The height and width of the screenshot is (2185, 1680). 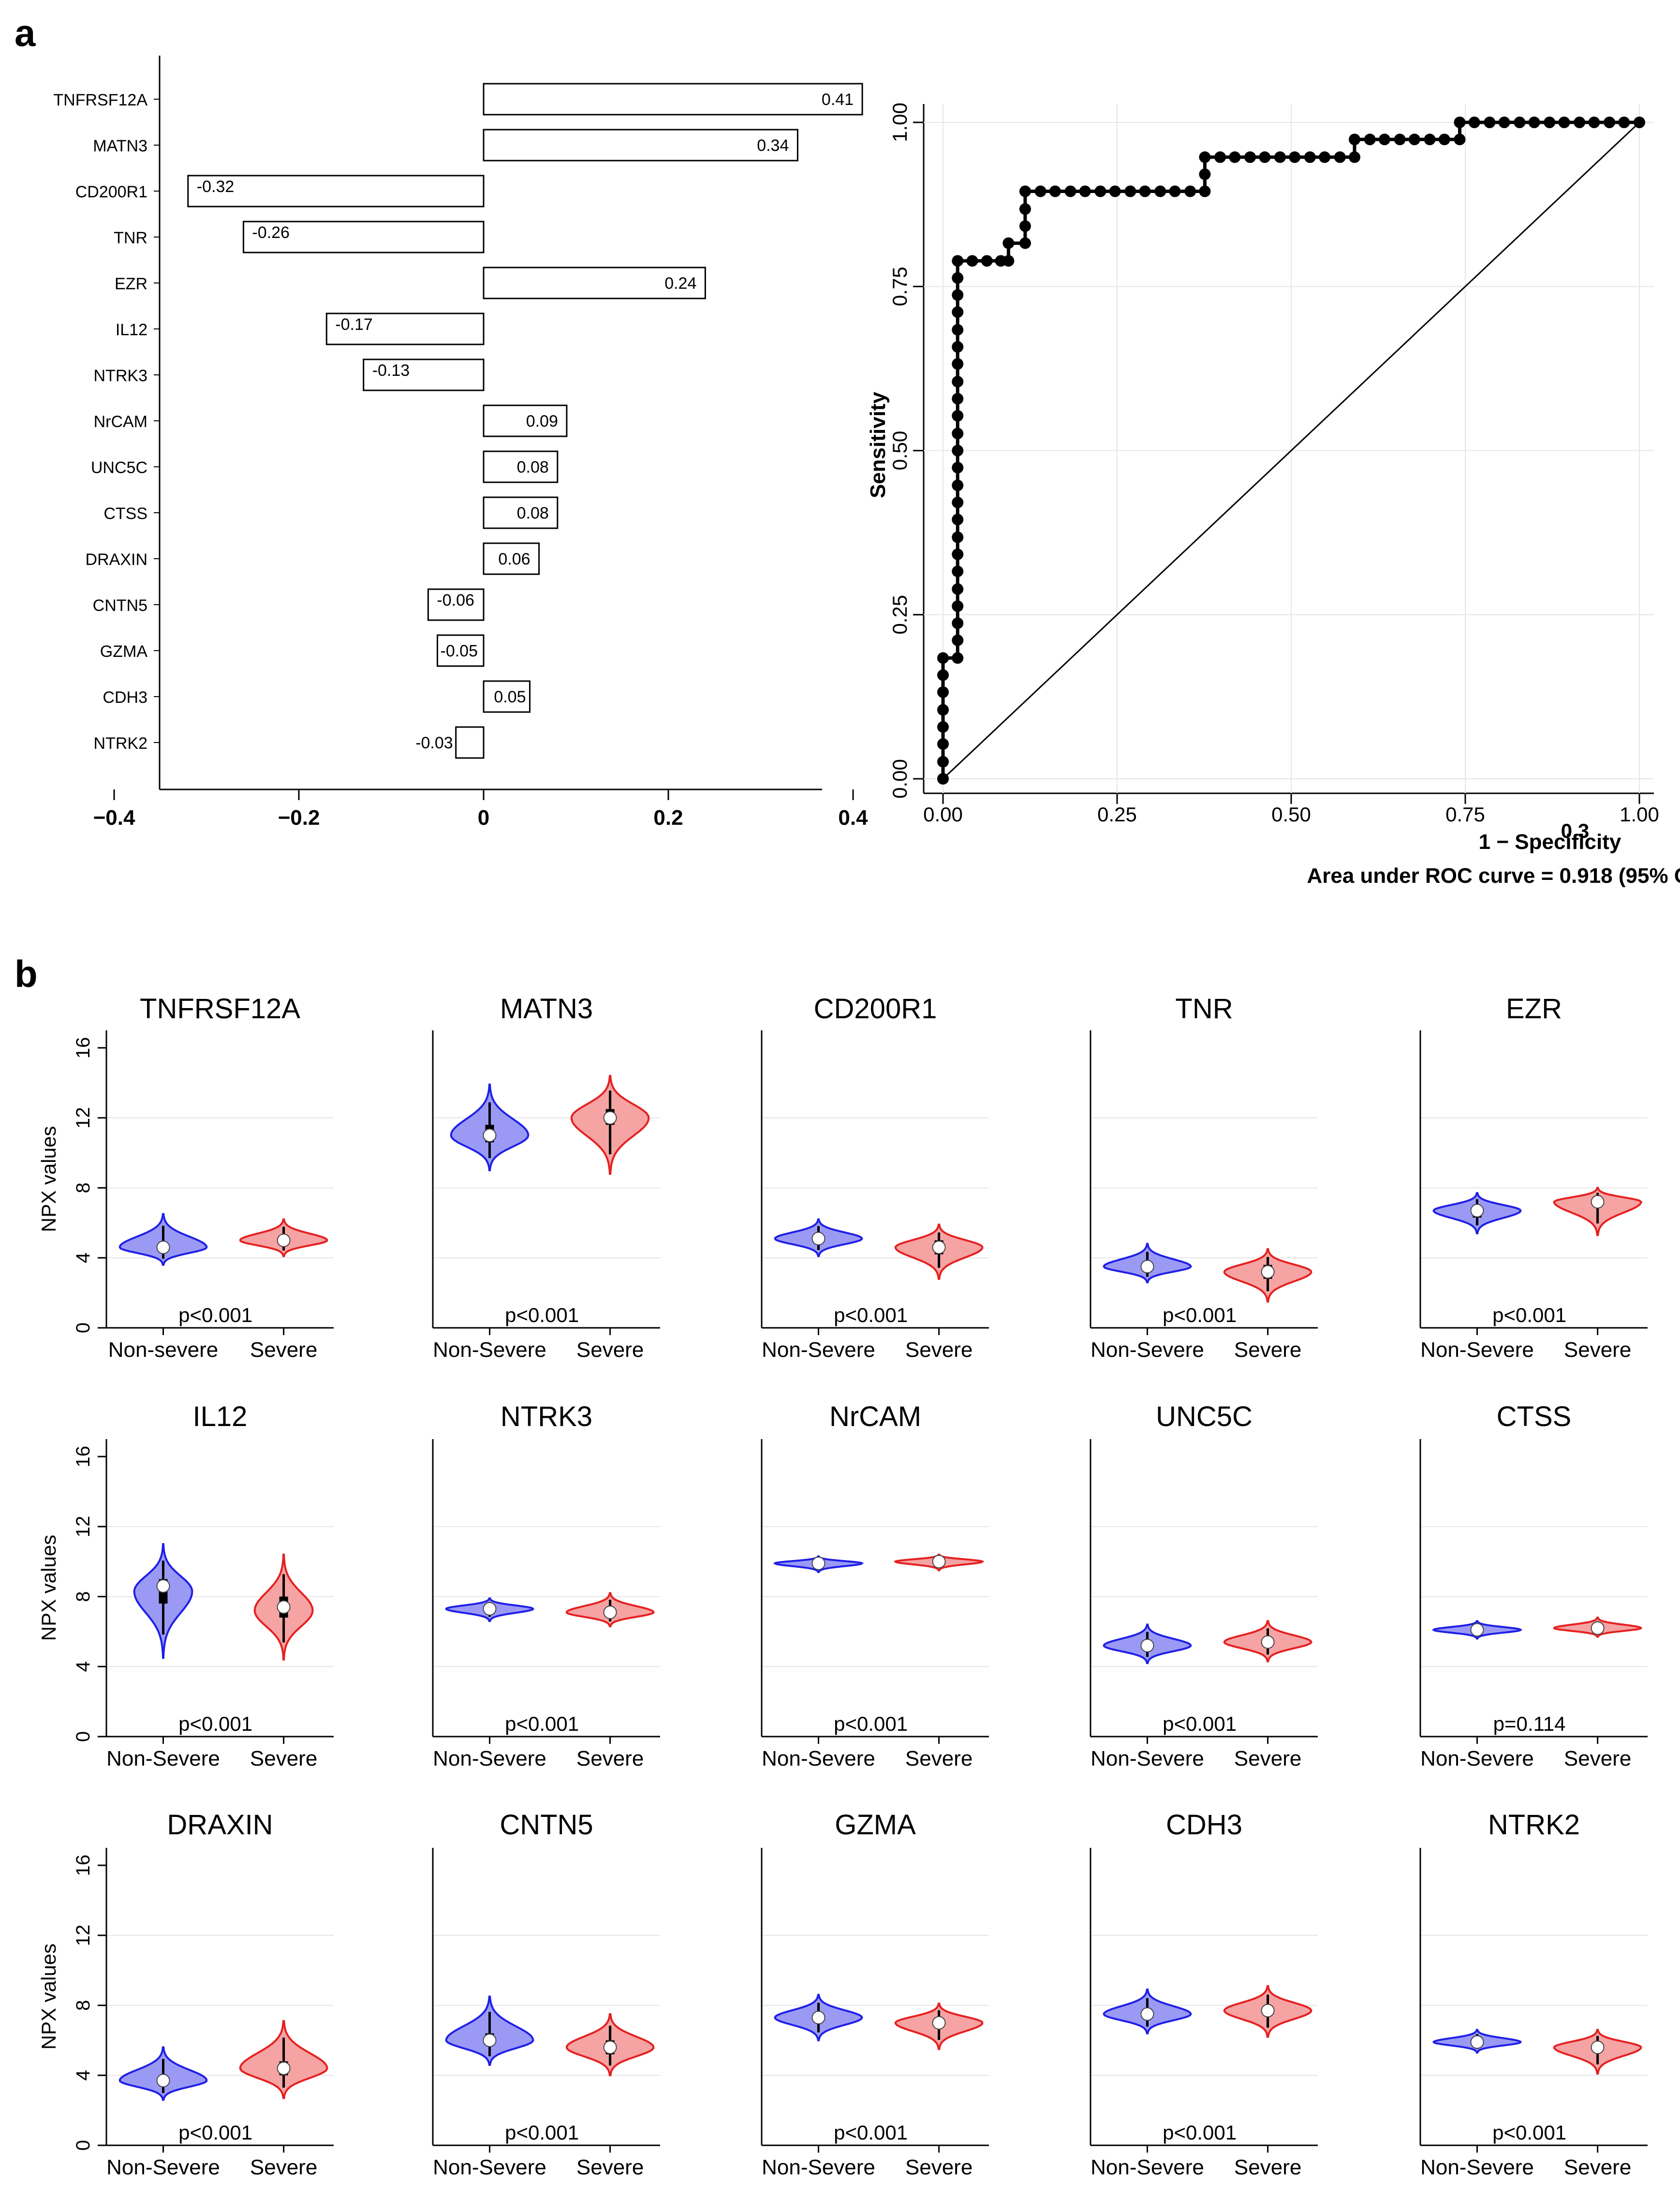 I want to click on roc-x-tick-label: 1.00, so click(x=1640, y=814).